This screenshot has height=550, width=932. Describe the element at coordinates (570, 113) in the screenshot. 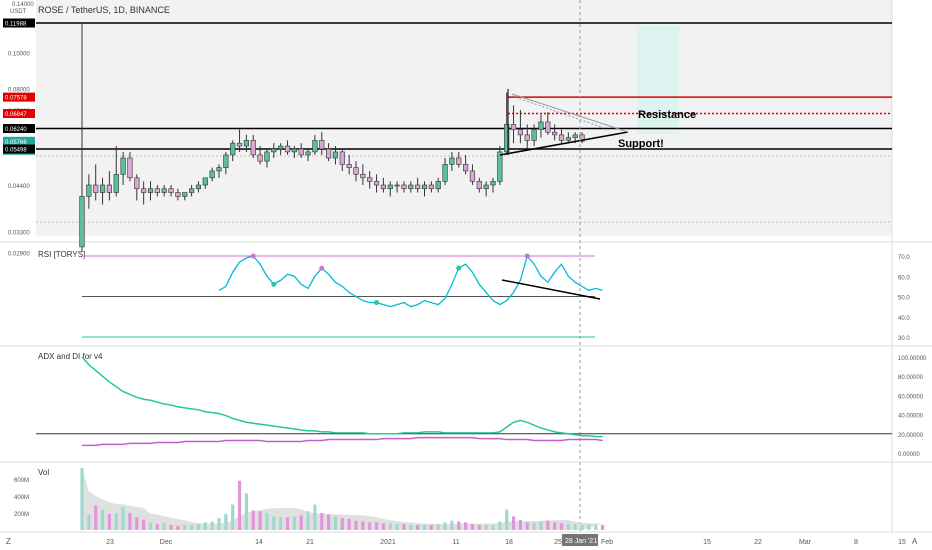

I see `resistance-trendline` at that location.